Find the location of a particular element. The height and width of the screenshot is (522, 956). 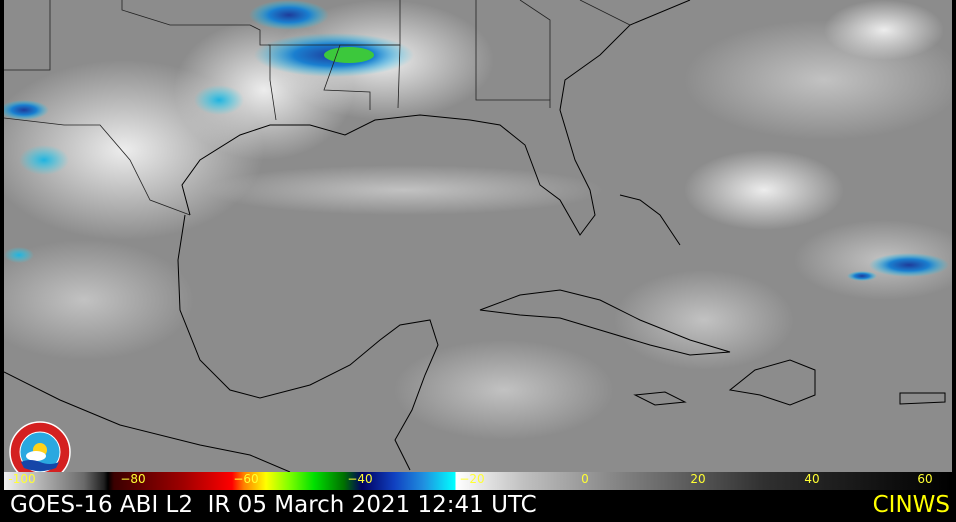

colorbar-tick: −40 is located at coordinates (360, 479).